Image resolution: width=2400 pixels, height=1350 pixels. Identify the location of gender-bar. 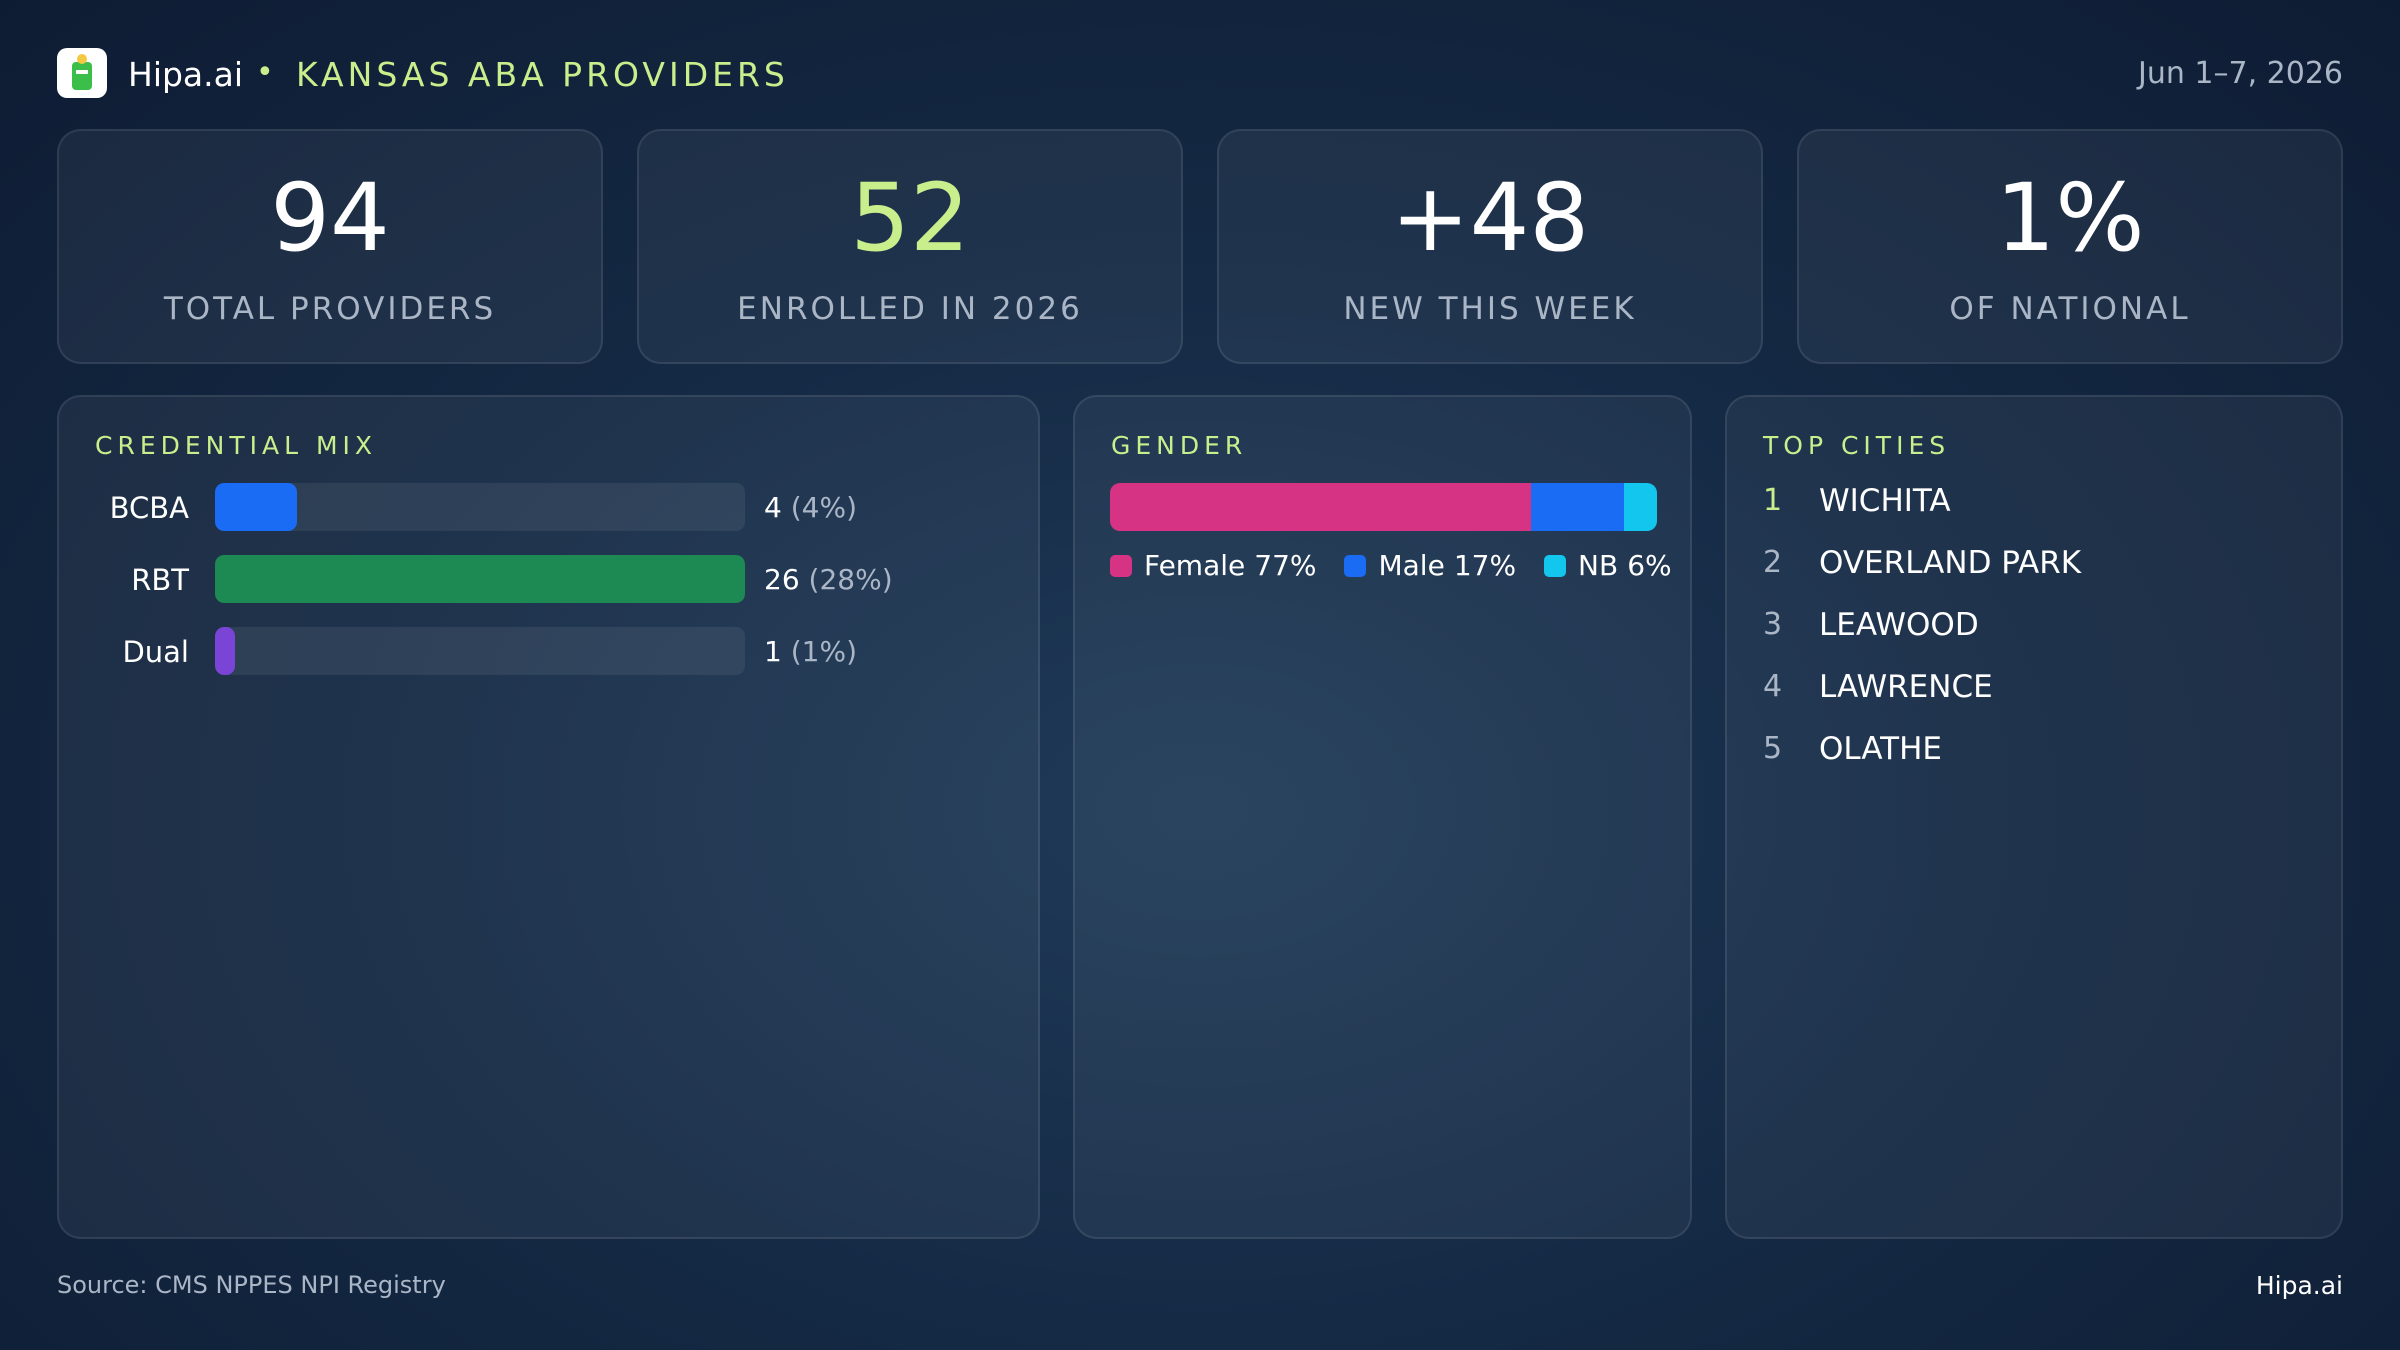
(1383, 507).